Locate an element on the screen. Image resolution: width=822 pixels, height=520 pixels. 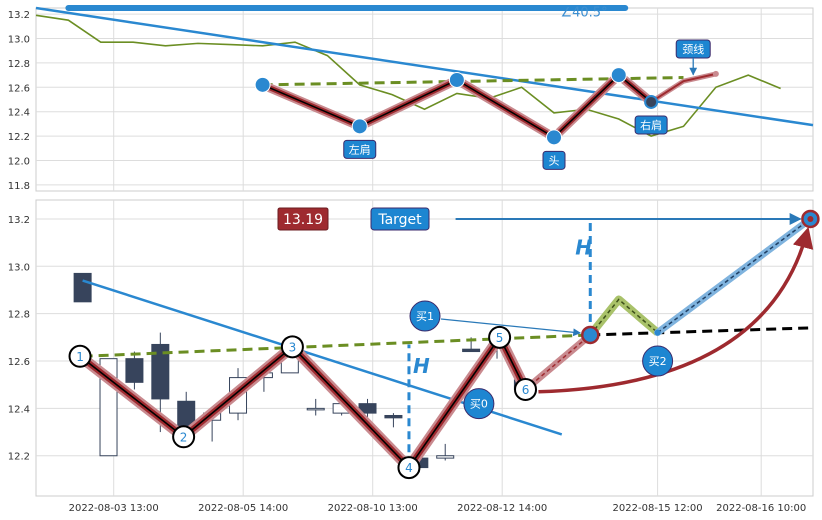
bottom-zigzag-label: 5 is located at coordinates (500, 338).